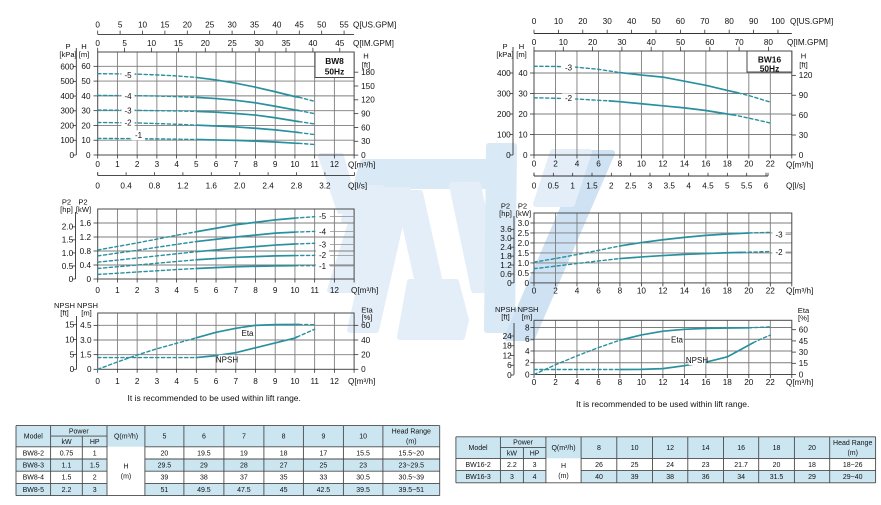 Image resolution: width=881 pixels, height=505 pixels. I want to click on svg-text: 24, so click(508, 336).